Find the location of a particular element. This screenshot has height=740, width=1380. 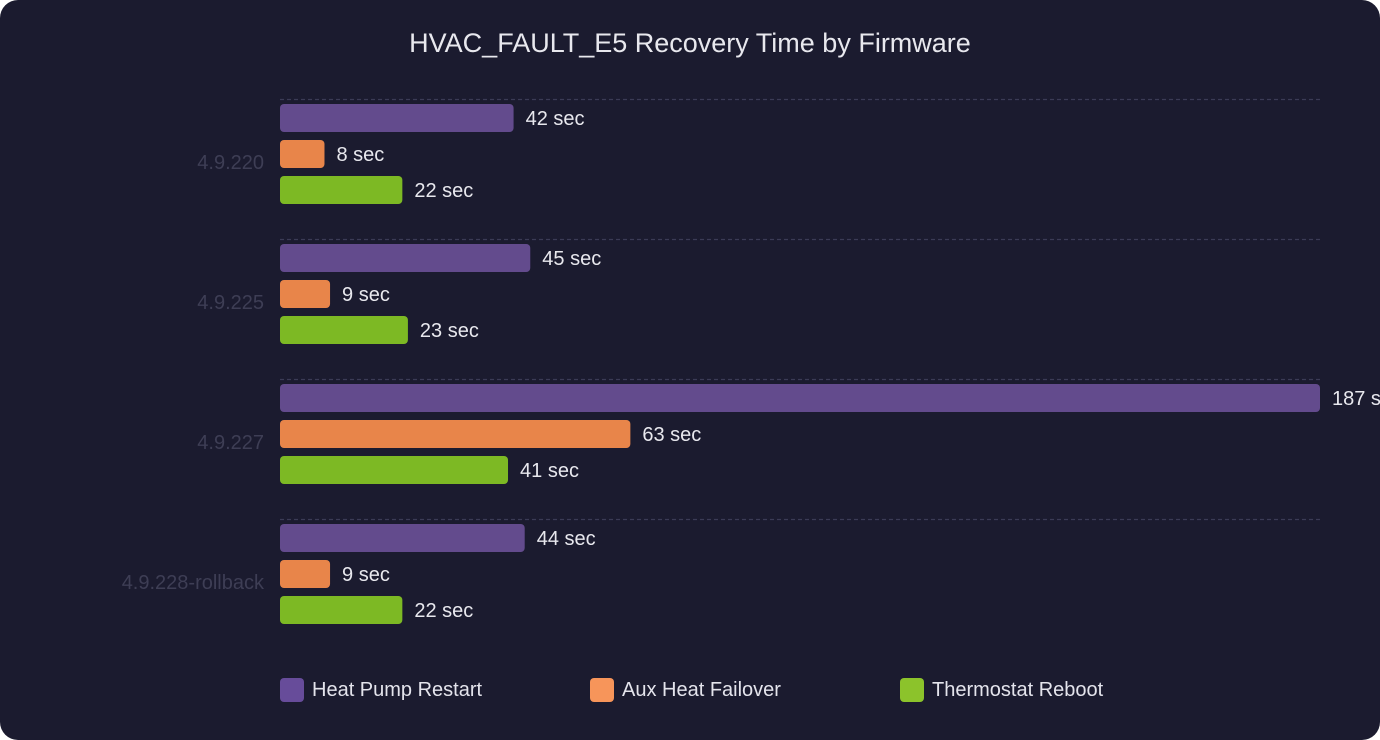

legend-label: Thermostat Reboot is located at coordinates (1018, 689).